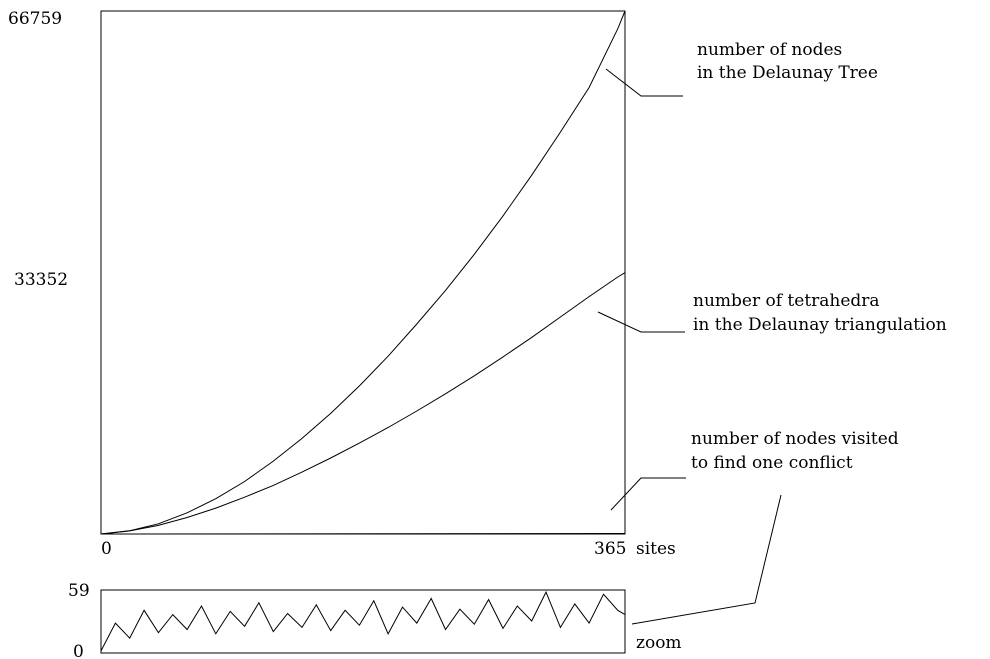 Image resolution: width=990 pixels, height=659 pixels. What do you see at coordinates (641, 322) in the screenshot?
I see `leader-line-tetrahedra` at bounding box center [641, 322].